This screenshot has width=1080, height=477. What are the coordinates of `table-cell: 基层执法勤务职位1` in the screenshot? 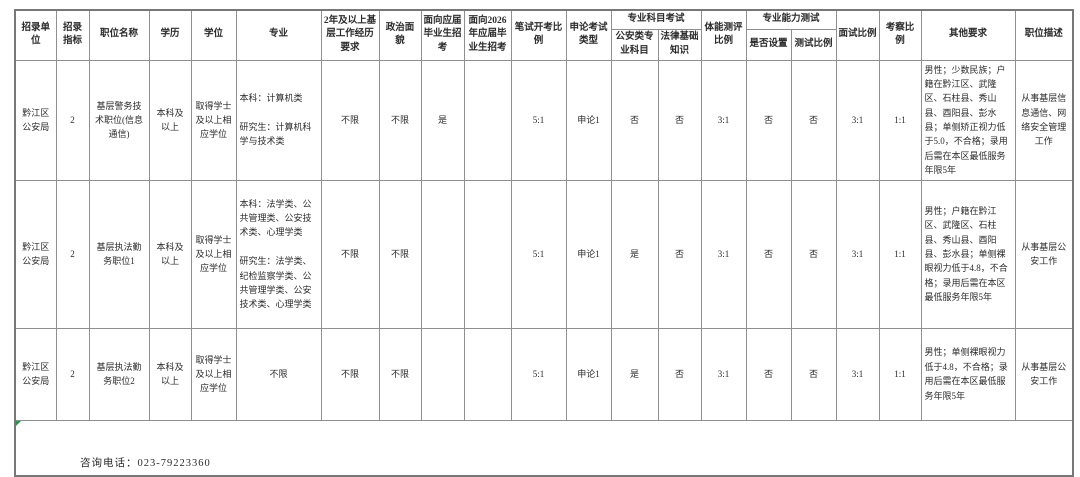 It's located at (119, 254).